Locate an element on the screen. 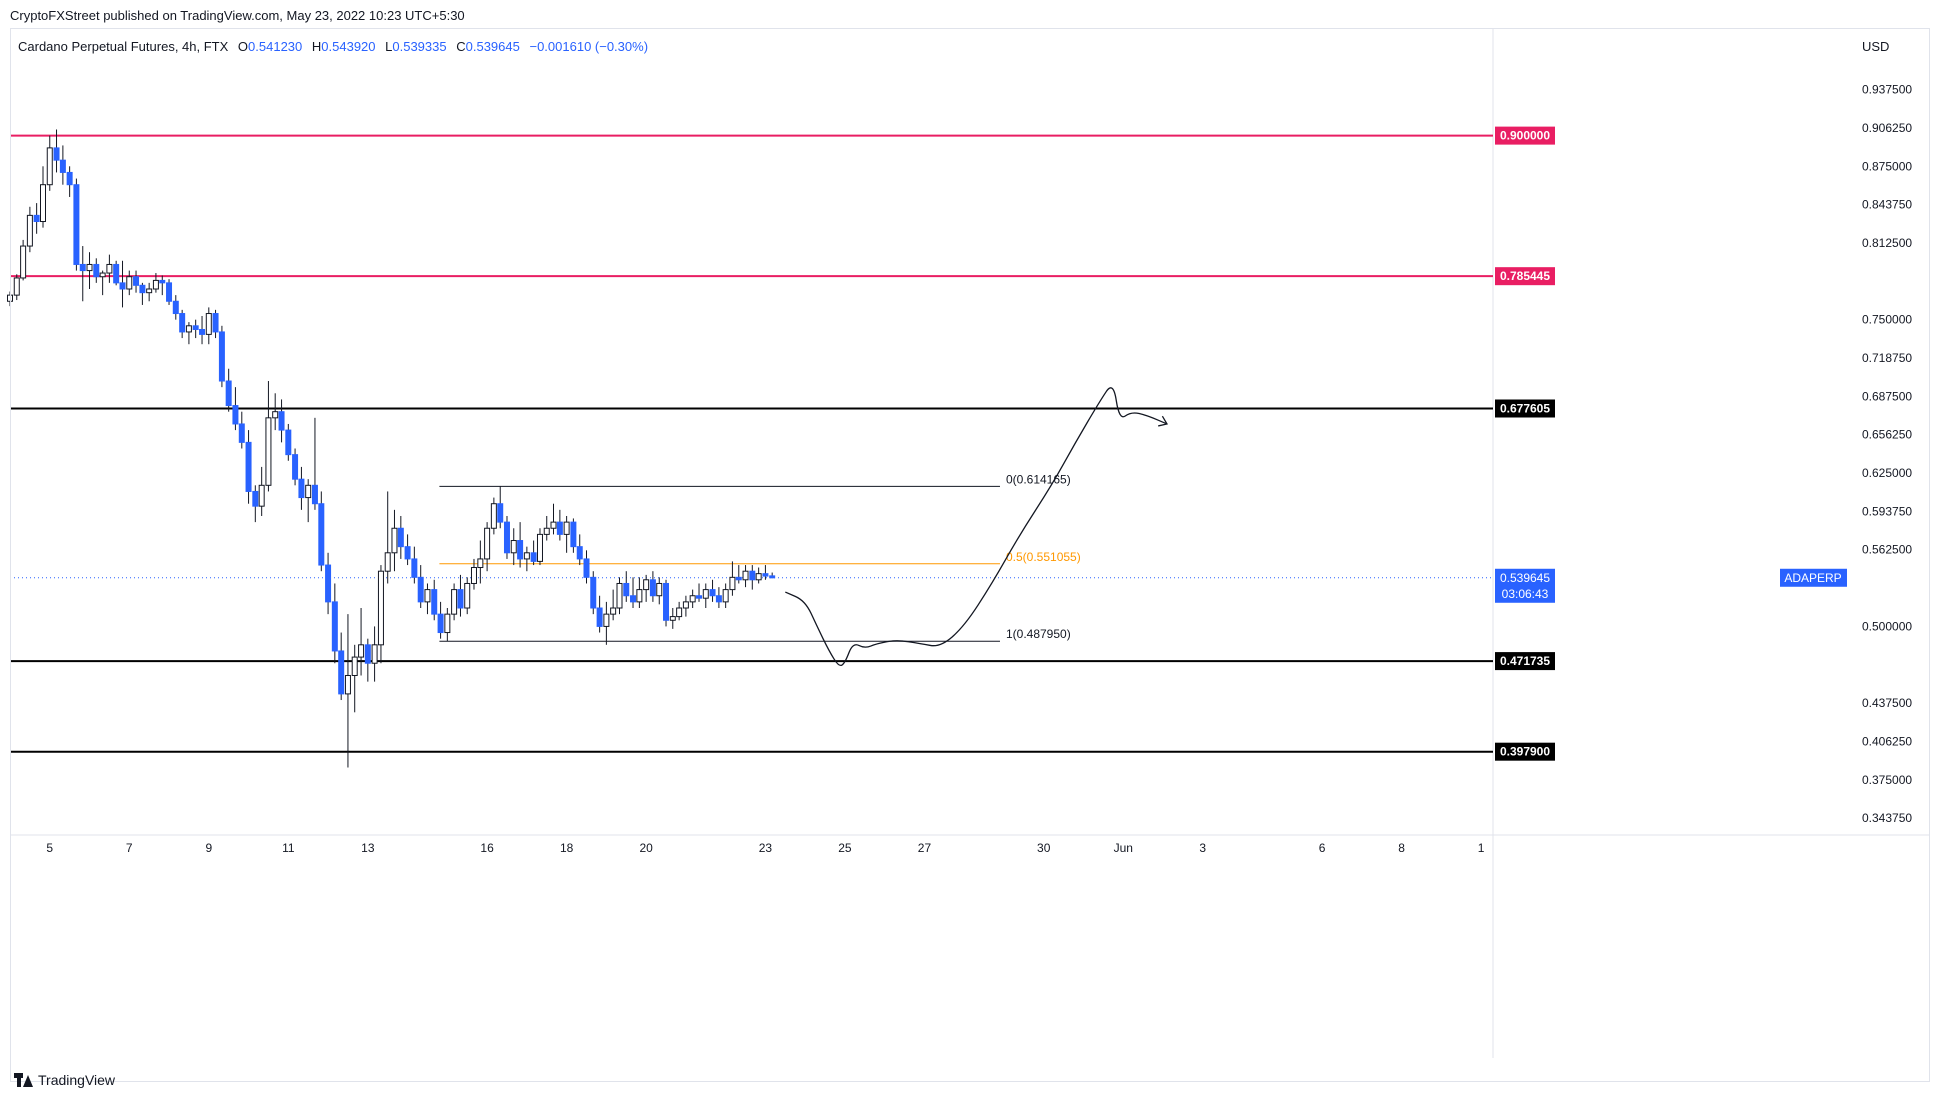 The image size is (1940, 1103). y-tick-label: 0.875000 is located at coordinates (1887, 166).